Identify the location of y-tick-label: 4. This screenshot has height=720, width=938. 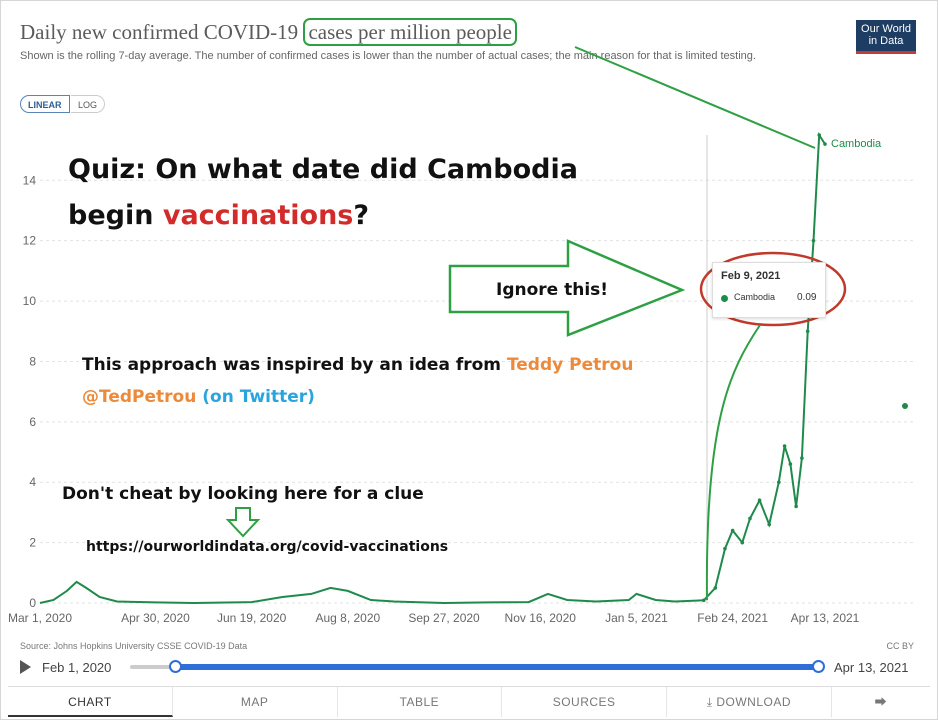
(32, 482).